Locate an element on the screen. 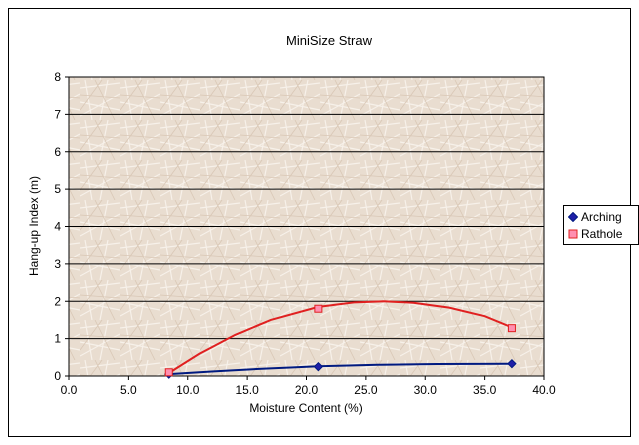  x-tick-label: 5.0 is located at coordinates (128, 390).